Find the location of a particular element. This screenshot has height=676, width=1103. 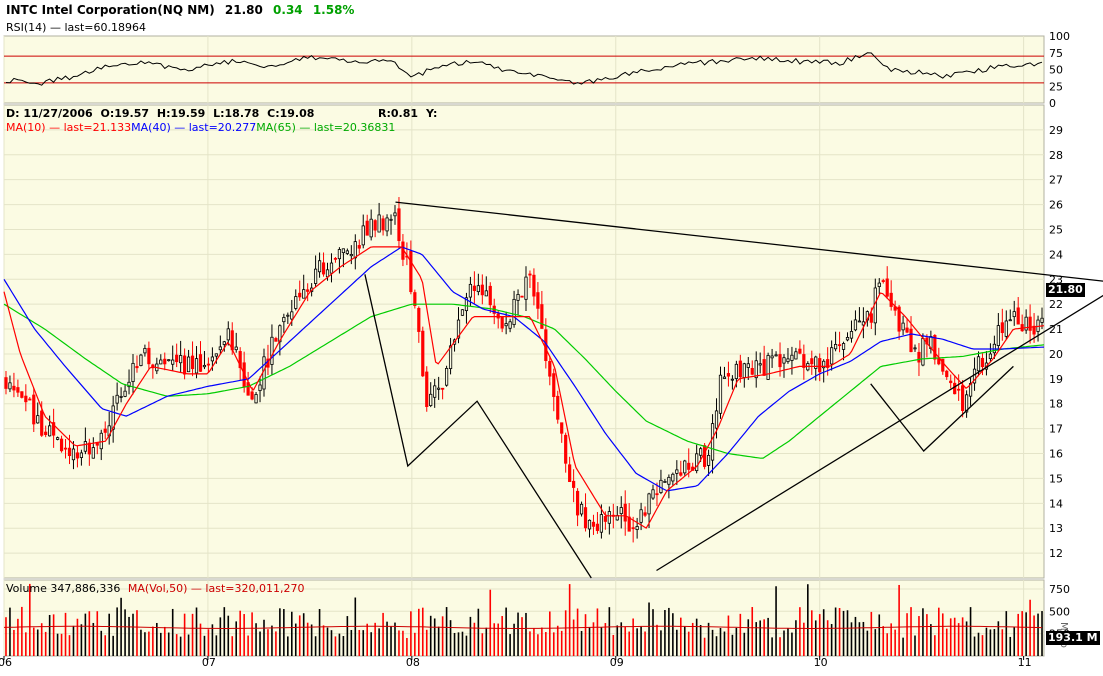

price-tick-label: 27 is located at coordinates (1056, 180).